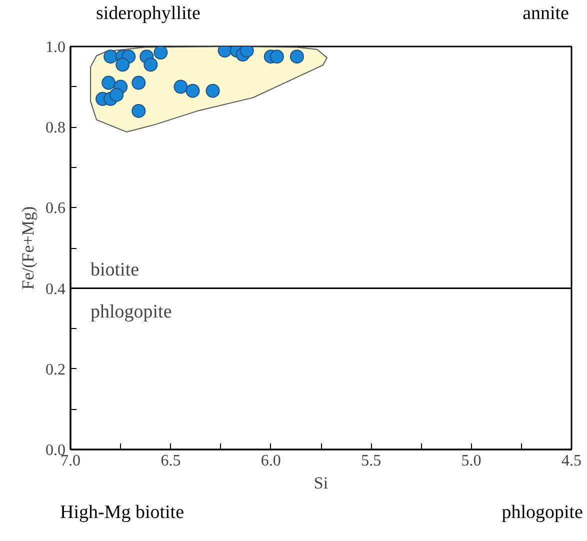 The width and height of the screenshot is (587, 541). Describe the element at coordinates (28, 248) in the screenshot. I see `y-axis-title: Fe/(Fe+Mg)` at that location.